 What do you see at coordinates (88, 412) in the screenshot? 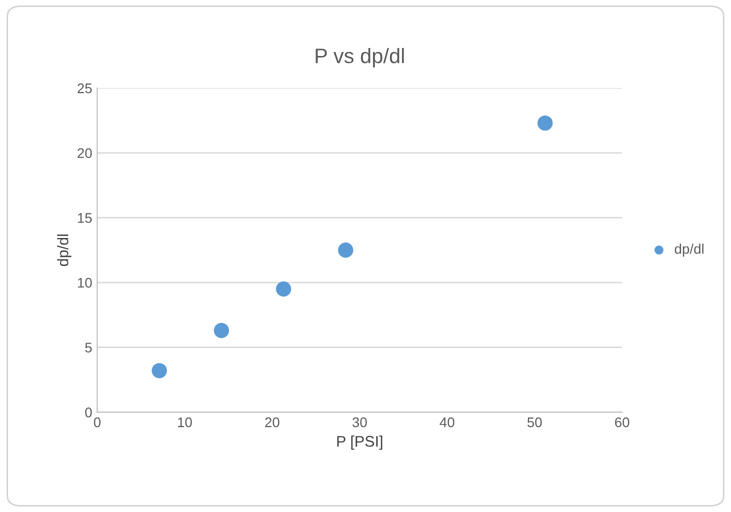
I see `y-tick-label: 0` at bounding box center [88, 412].